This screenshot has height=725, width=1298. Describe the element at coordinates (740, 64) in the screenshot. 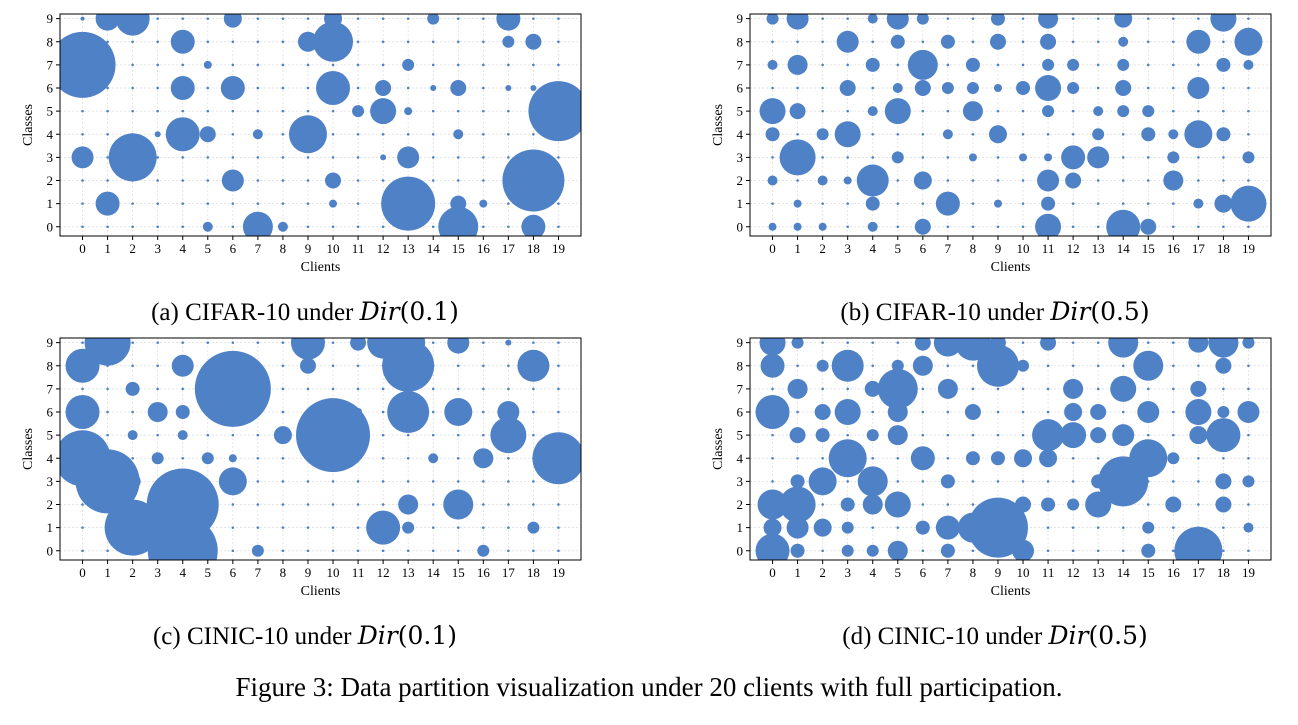

I see `y-tick-label: 7` at that location.